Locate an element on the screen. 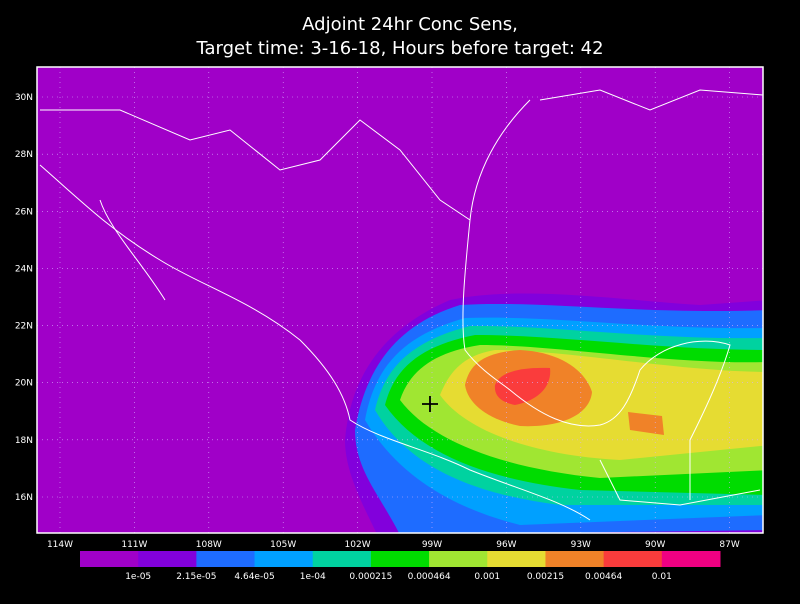 This screenshot has width=800, height=604. lon-label: 96W is located at coordinates (506, 545).